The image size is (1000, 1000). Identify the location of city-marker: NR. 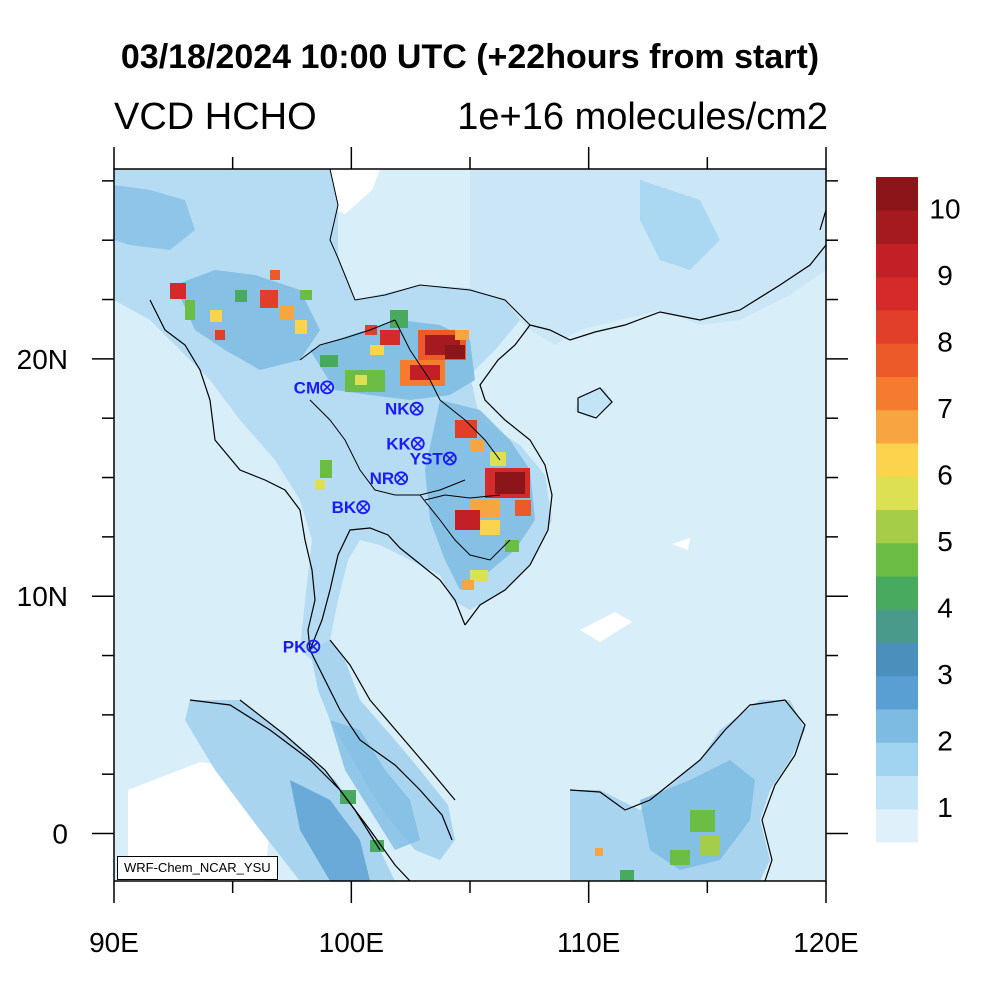
(389, 478).